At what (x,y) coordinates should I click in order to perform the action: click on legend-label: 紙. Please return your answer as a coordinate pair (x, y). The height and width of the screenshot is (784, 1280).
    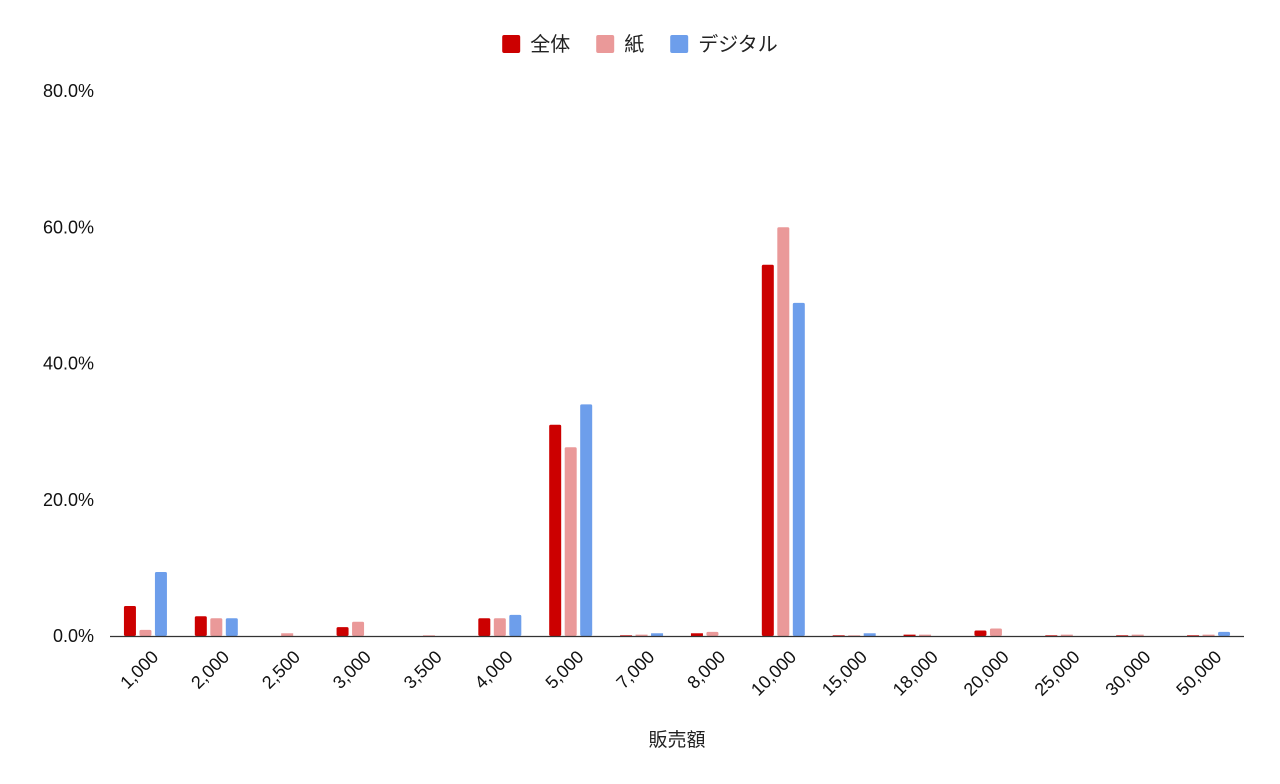
    Looking at the image, I should click on (634, 44).